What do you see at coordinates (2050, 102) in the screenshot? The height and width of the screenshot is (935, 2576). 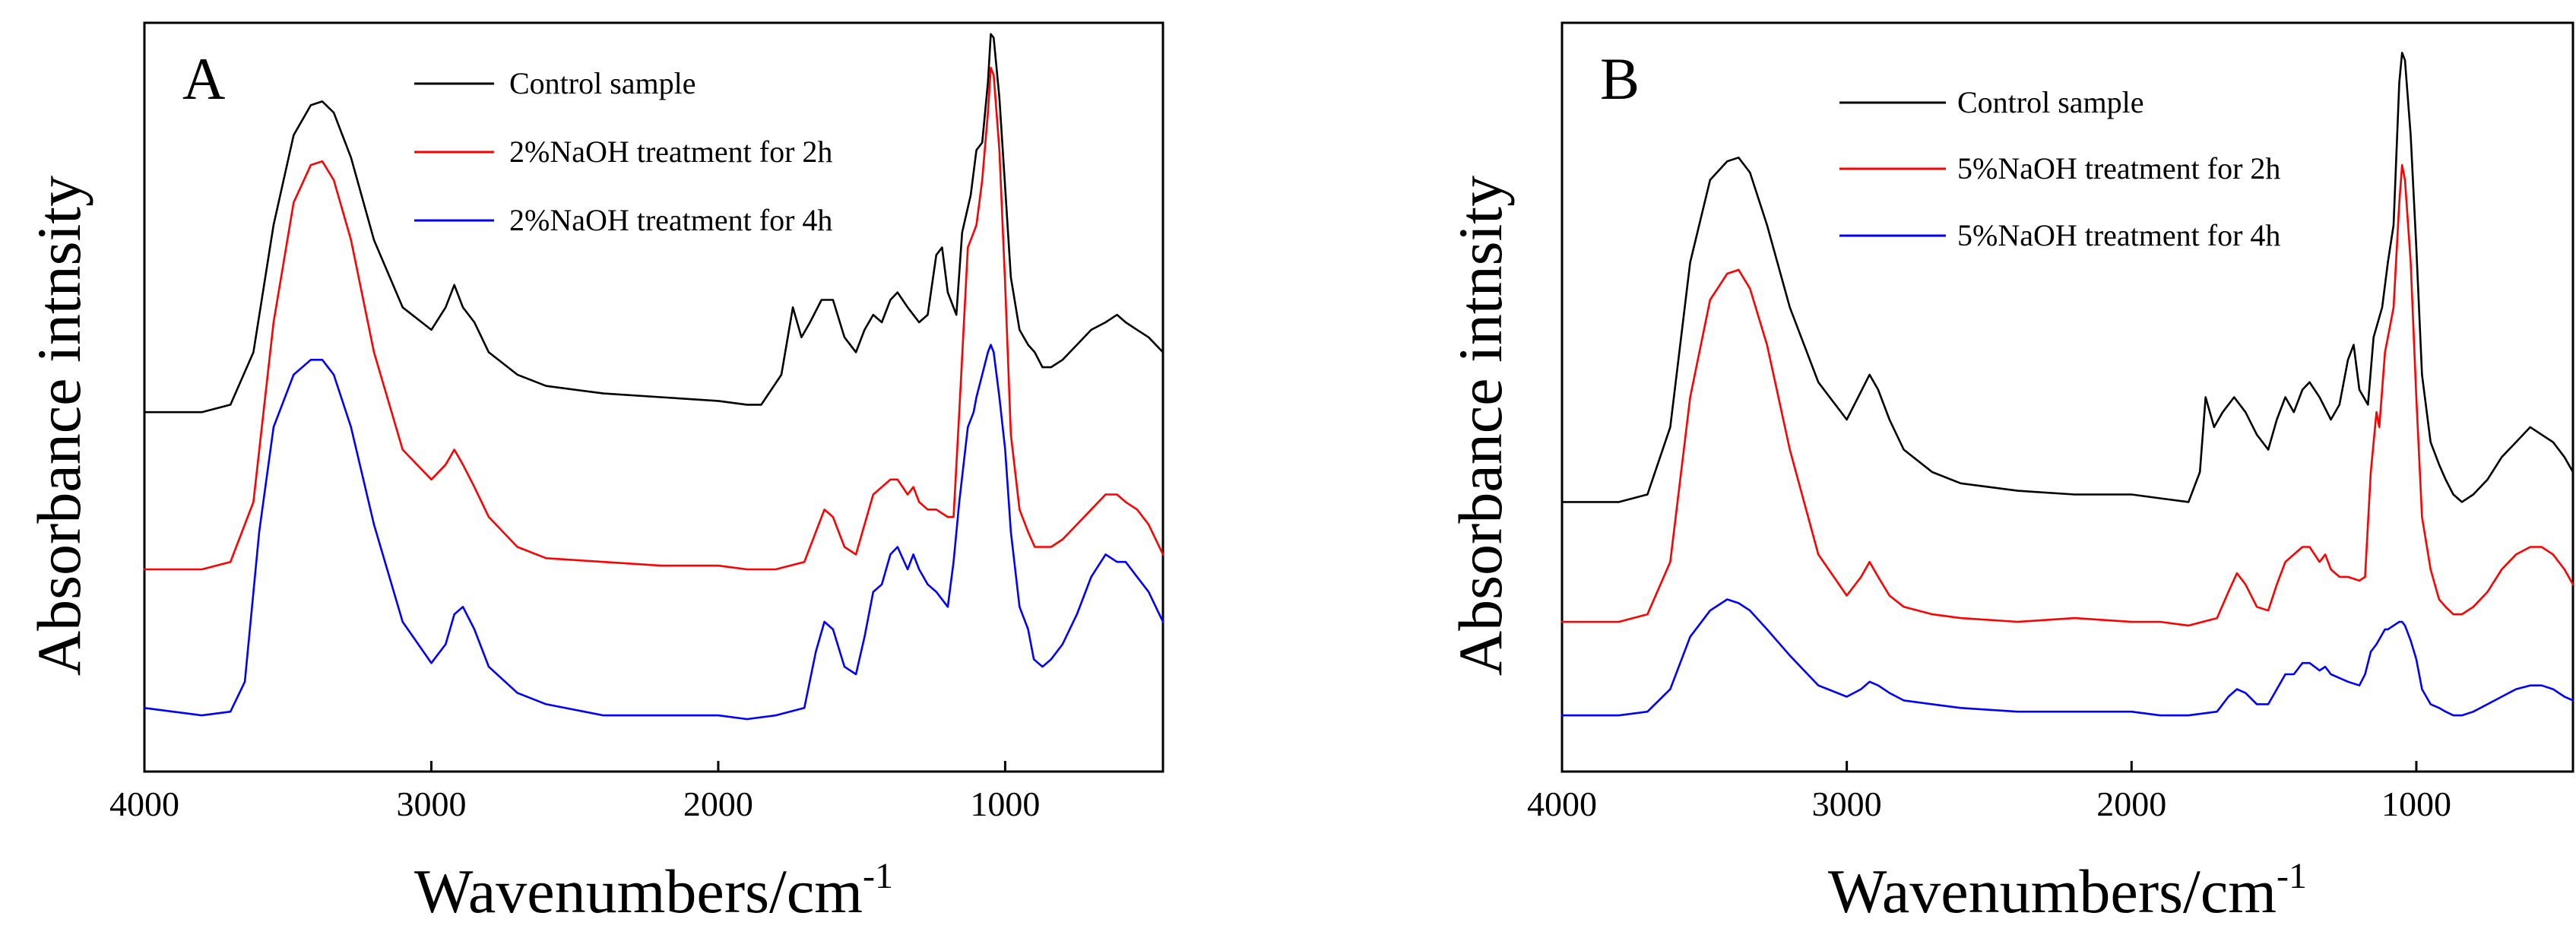 I see `panel-b-legend-label-control: Control sample` at bounding box center [2050, 102].